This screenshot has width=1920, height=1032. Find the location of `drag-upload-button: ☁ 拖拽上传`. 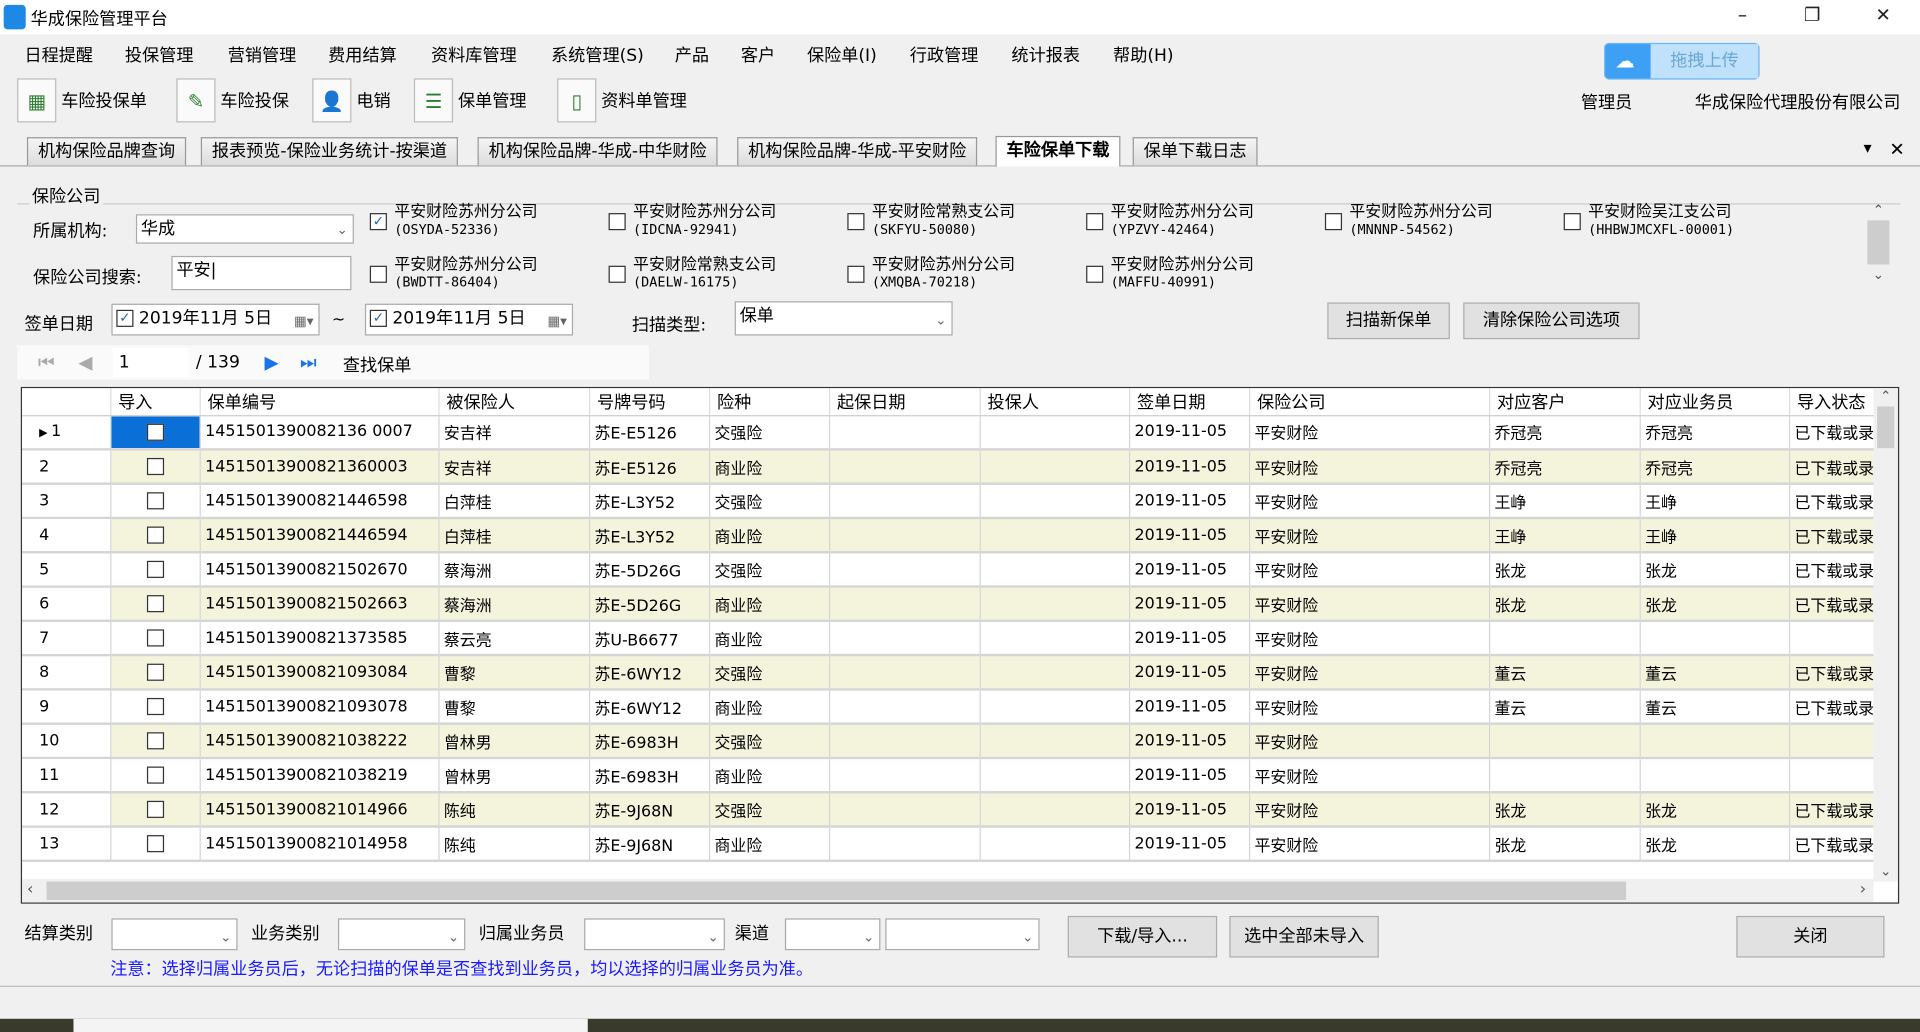

drag-upload-button: ☁ 拖拽上传 is located at coordinates (1682, 61).